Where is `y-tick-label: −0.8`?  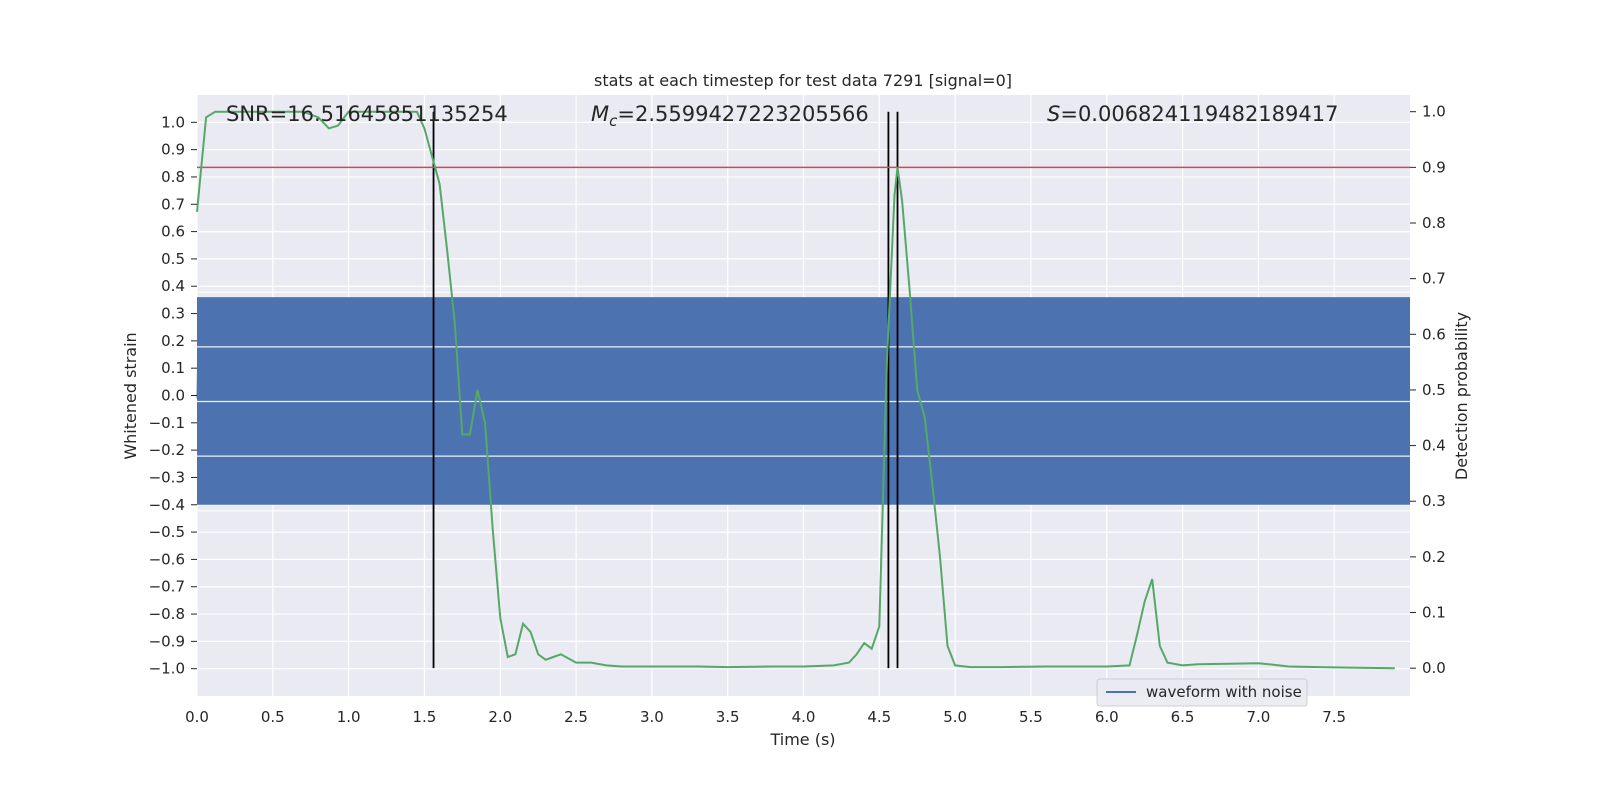
y-tick-label: −0.8 is located at coordinates (167, 614).